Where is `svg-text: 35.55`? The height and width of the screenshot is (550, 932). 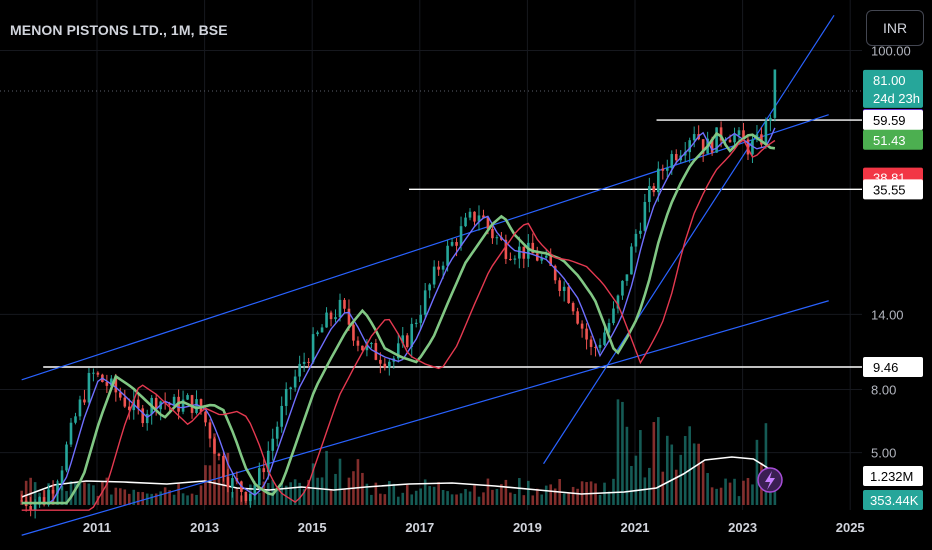 svg-text: 35.55 is located at coordinates (889, 189).